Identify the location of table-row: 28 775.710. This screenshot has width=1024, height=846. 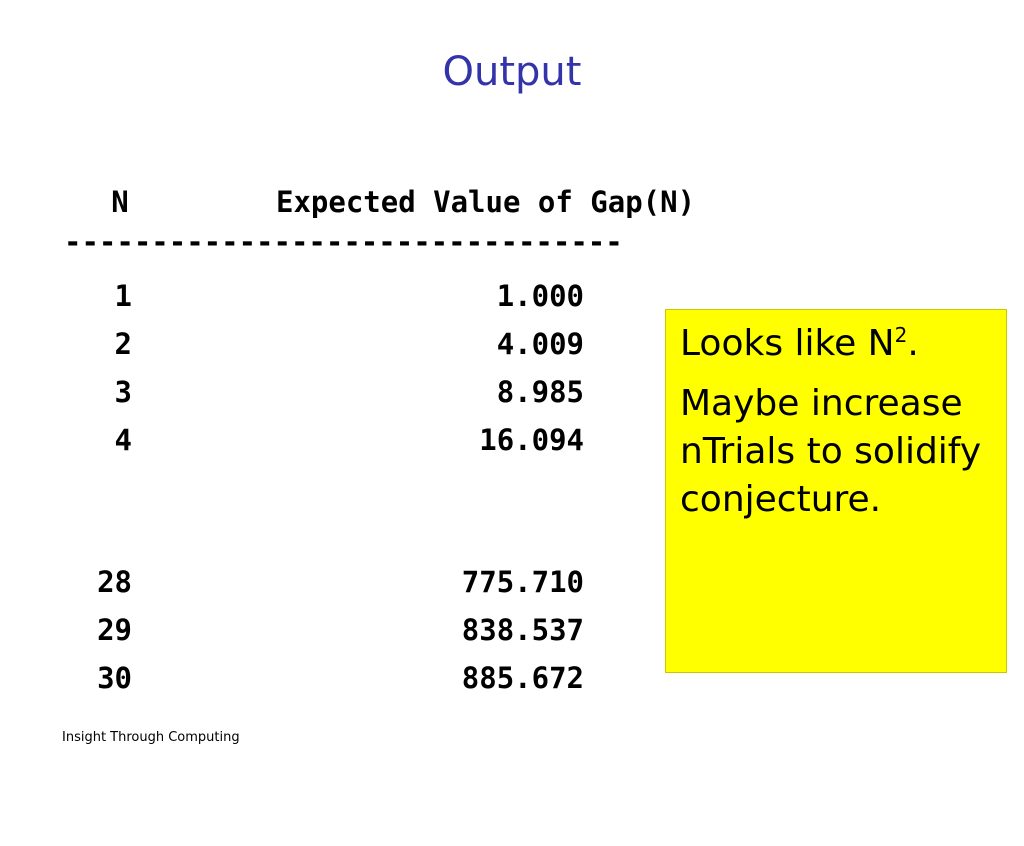
(300, 582).